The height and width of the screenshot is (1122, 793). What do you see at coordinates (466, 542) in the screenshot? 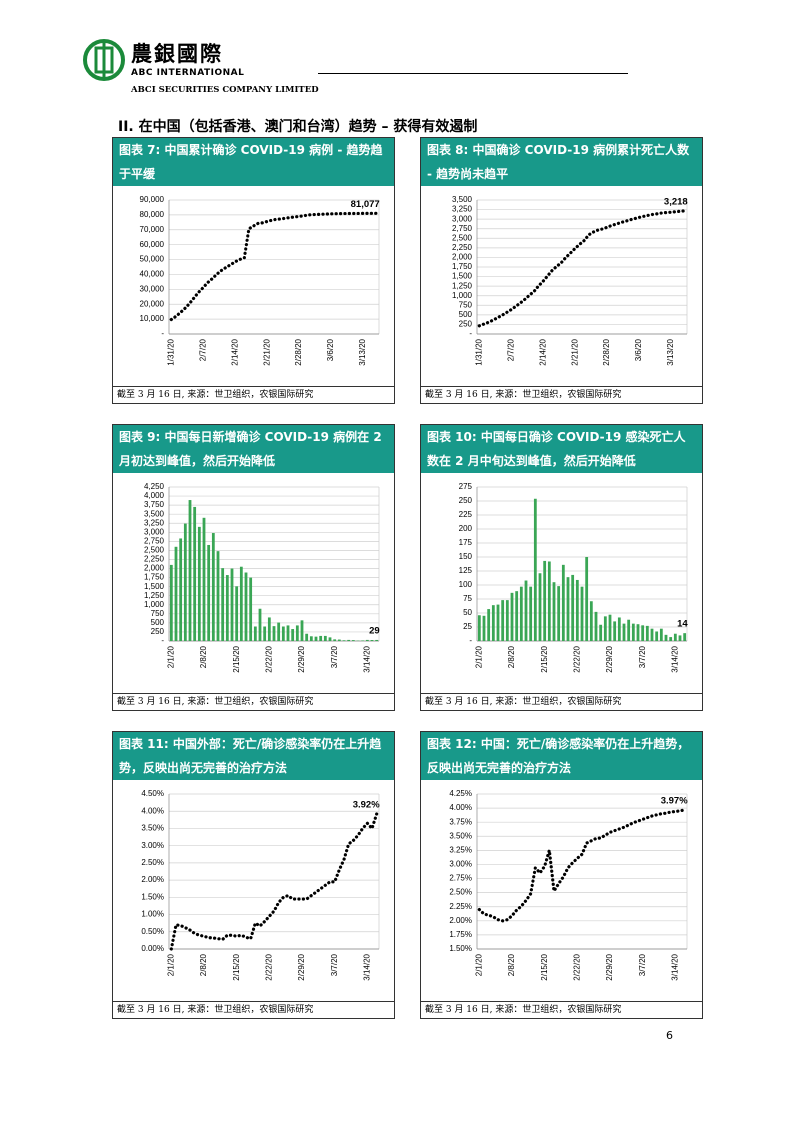
I see `y-tick-label: 175` at bounding box center [466, 542].